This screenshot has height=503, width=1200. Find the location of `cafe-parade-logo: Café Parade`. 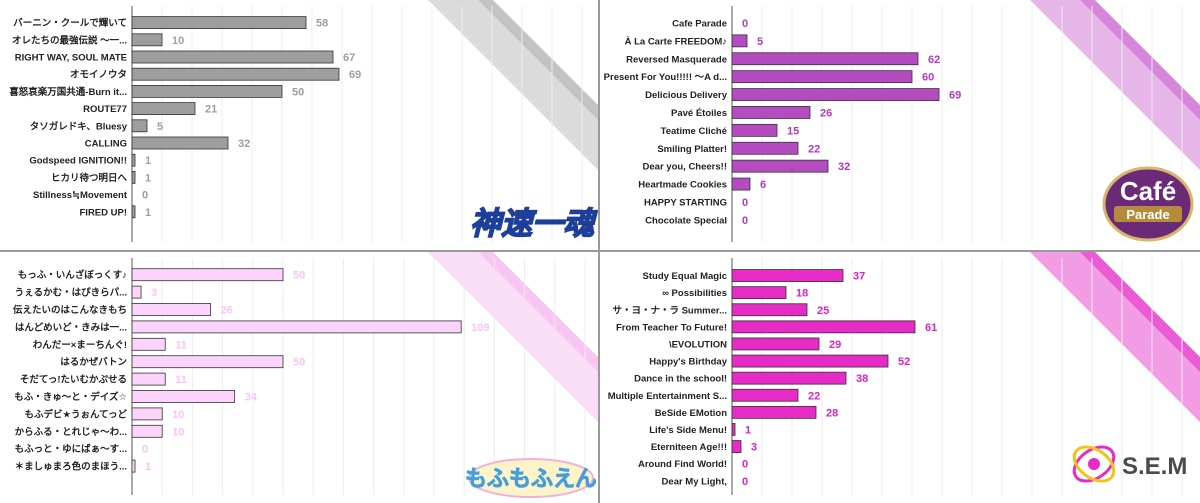

cafe-parade-logo: Café Parade is located at coordinates (1148, 204).